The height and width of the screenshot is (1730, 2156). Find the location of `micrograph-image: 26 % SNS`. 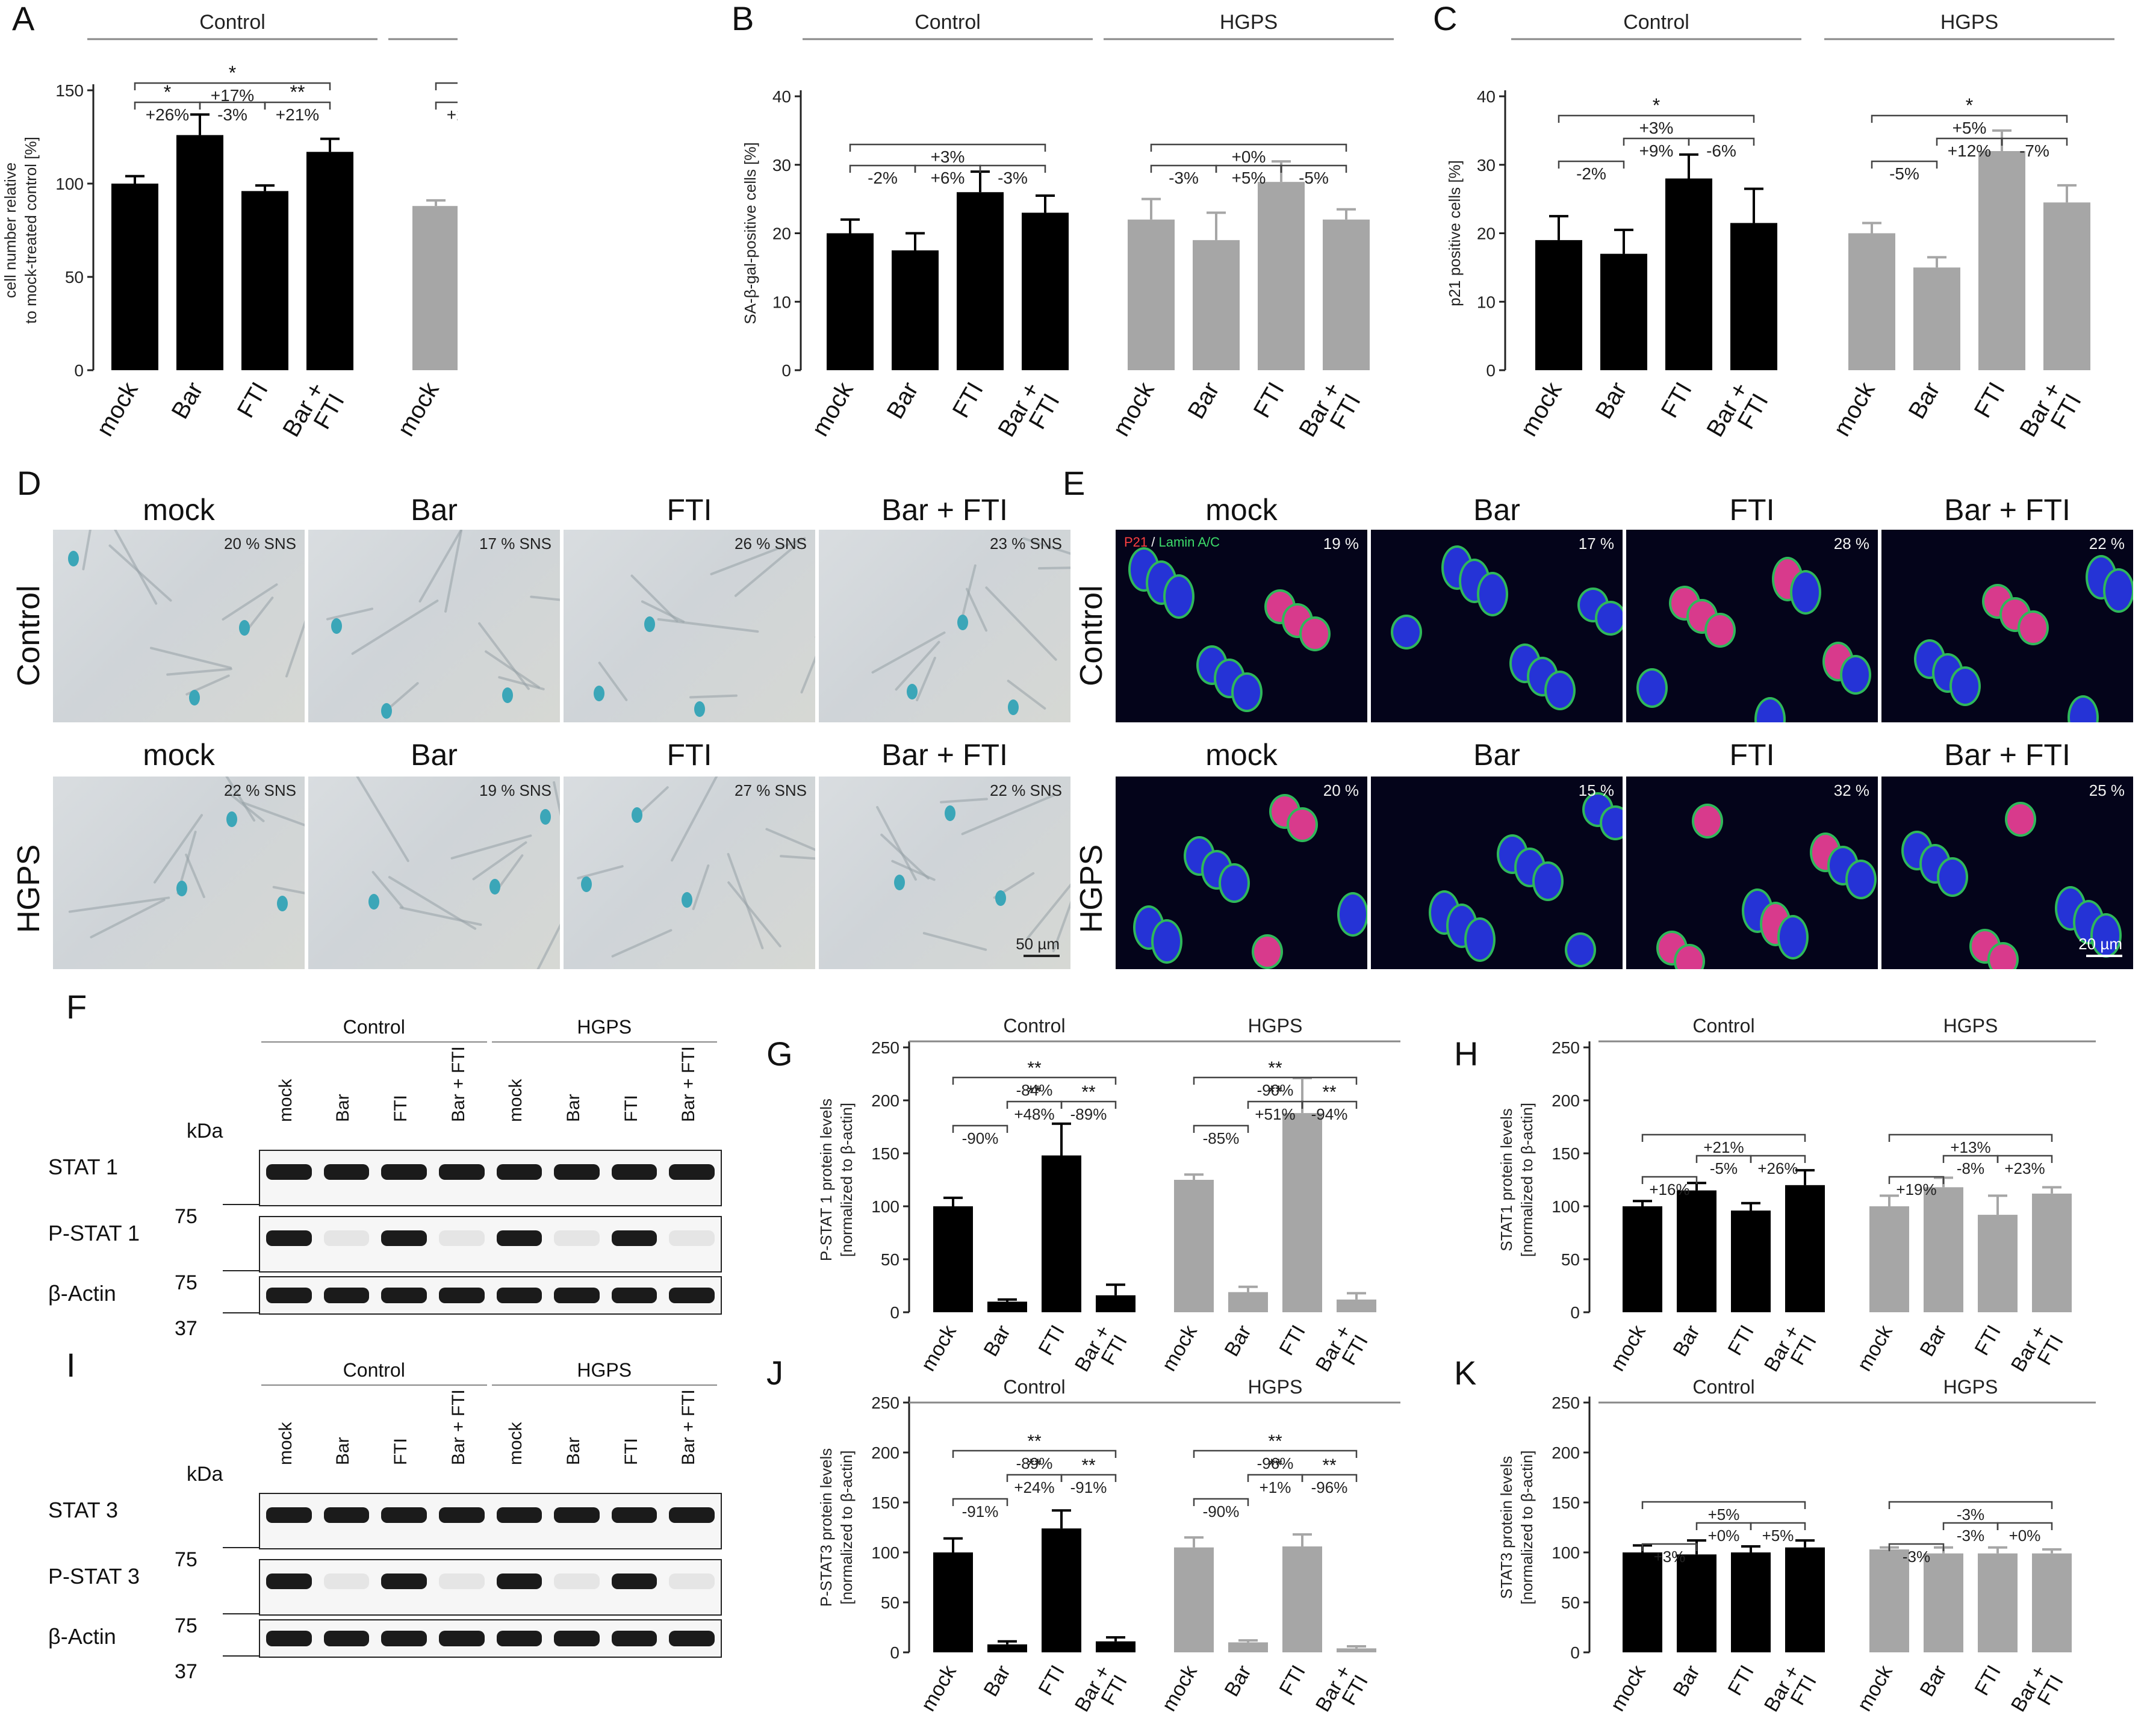

micrograph-image: 26 % SNS is located at coordinates (689, 626).